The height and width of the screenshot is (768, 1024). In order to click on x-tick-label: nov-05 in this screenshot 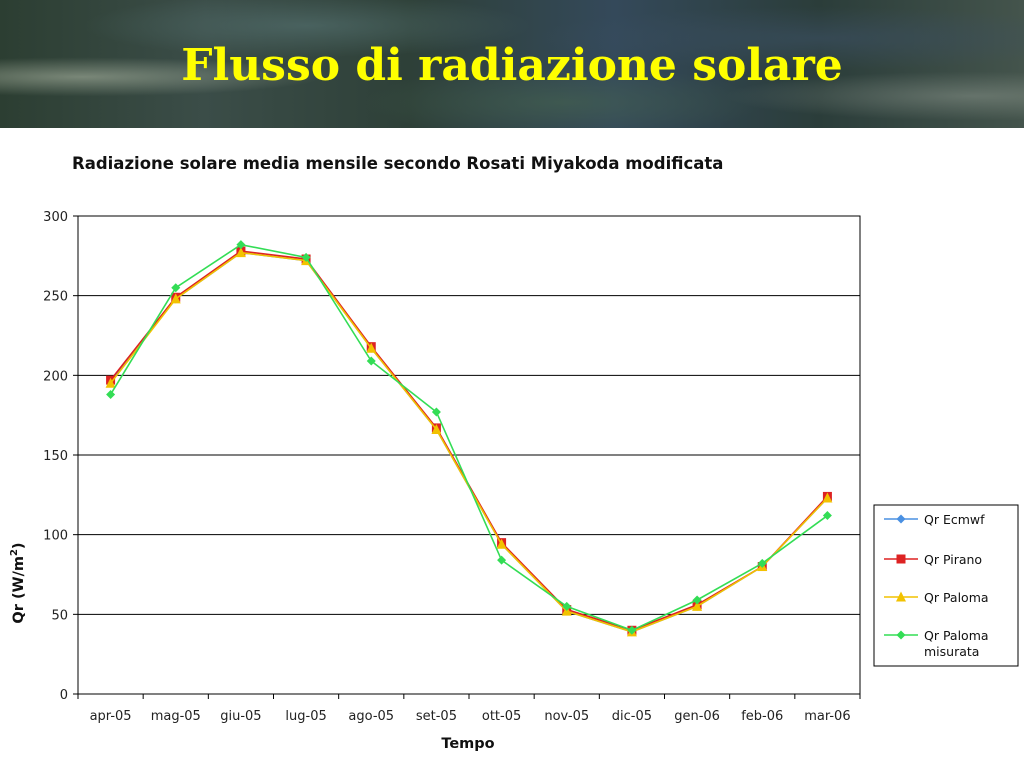, I will do `click(566, 716)`.